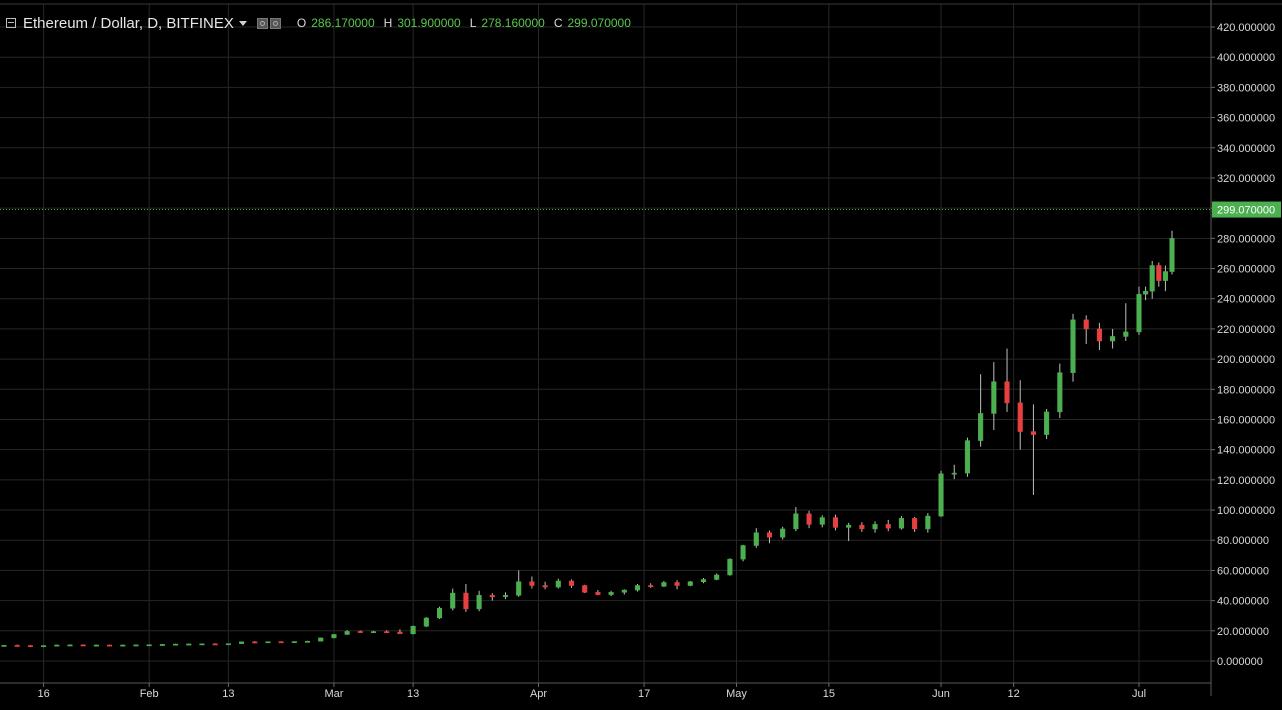  I want to click on symbol-dropdown-icon, so click(242, 23).